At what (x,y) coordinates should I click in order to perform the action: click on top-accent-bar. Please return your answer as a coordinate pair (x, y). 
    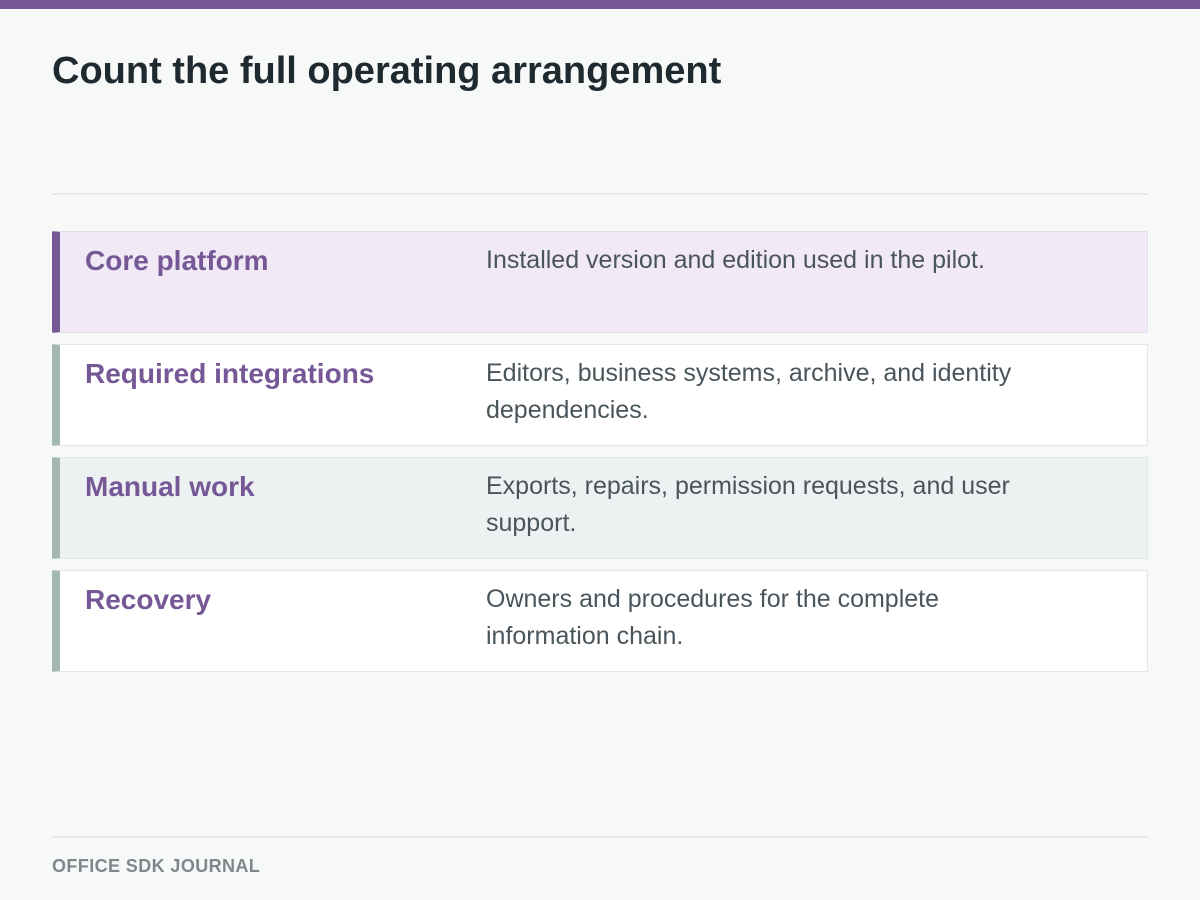
    Looking at the image, I should click on (600, 4).